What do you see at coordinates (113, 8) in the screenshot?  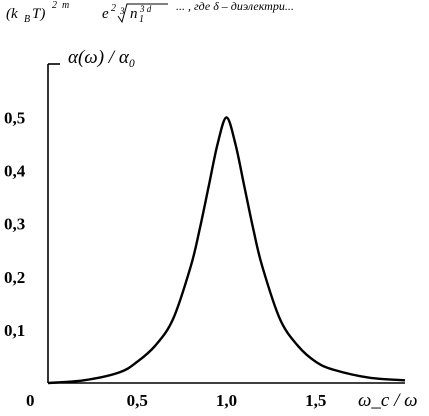 I see `formula-e-pow: 2` at bounding box center [113, 8].